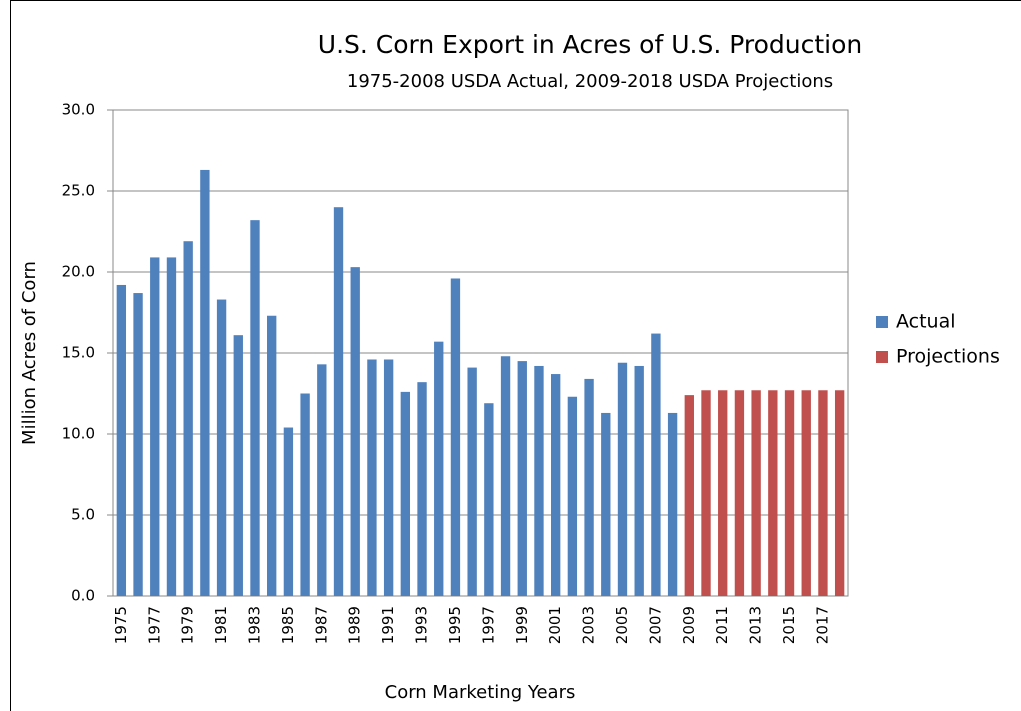 The image size is (1021, 711). I want to click on y-tick-label: 10.0, so click(78, 434).